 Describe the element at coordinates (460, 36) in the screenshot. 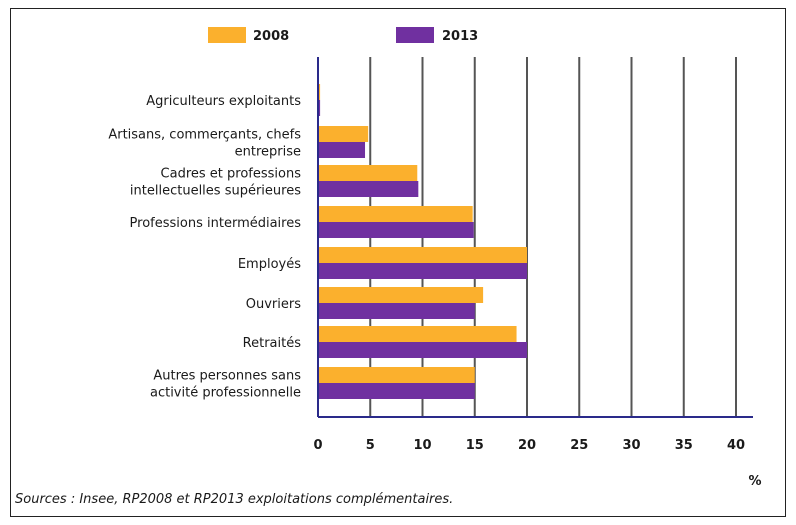

I see `legend-label-2013: 2013` at that location.